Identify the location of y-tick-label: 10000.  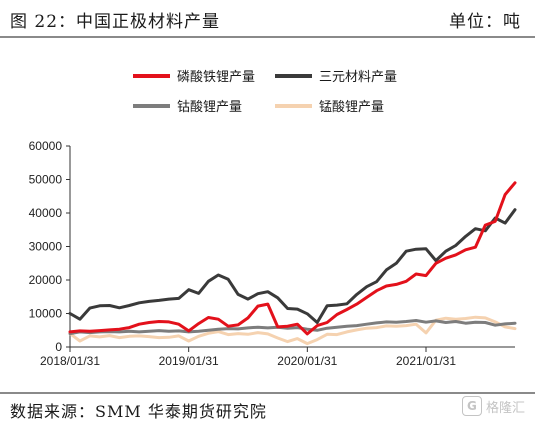
(46, 314).